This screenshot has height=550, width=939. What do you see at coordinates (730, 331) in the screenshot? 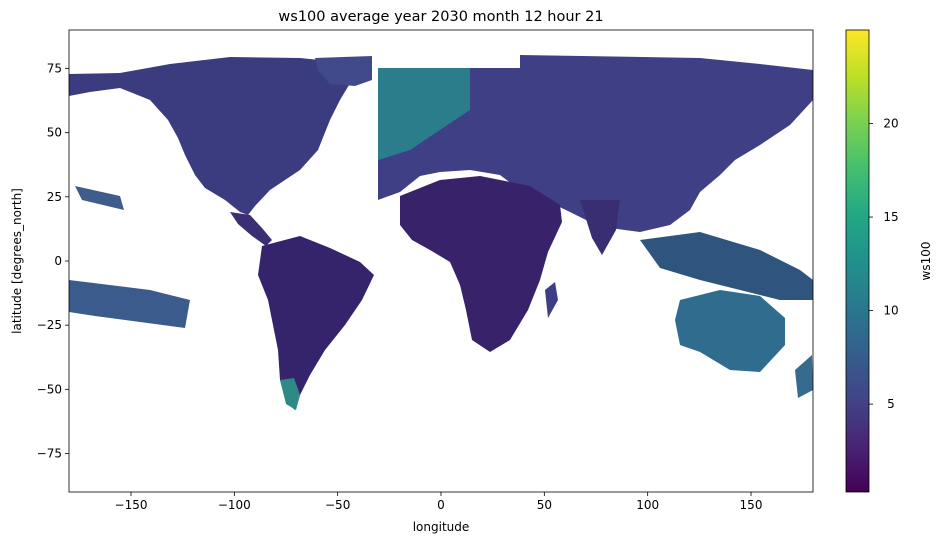
I see `land-australia` at bounding box center [730, 331].